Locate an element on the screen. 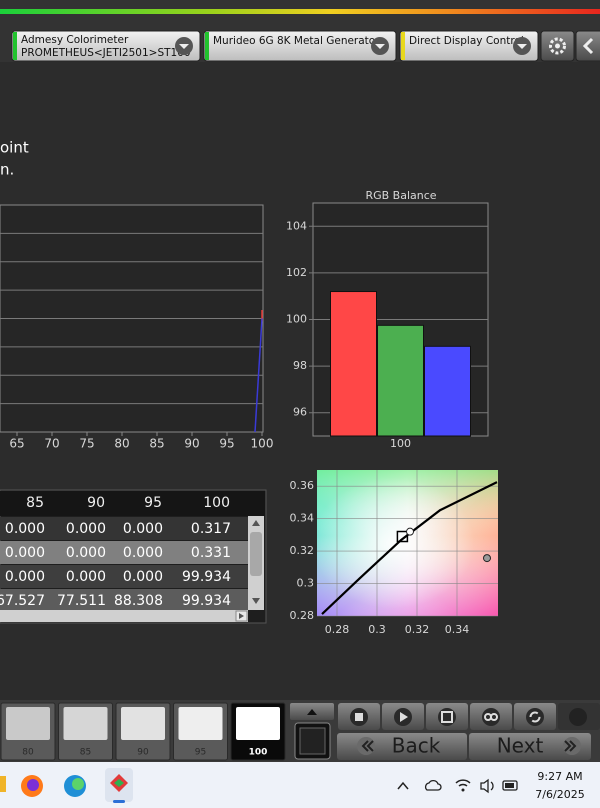 The width and height of the screenshot is (600, 808). luminance-chart: 65 70 75 80 85 90 95 100 is located at coordinates (141, 380).